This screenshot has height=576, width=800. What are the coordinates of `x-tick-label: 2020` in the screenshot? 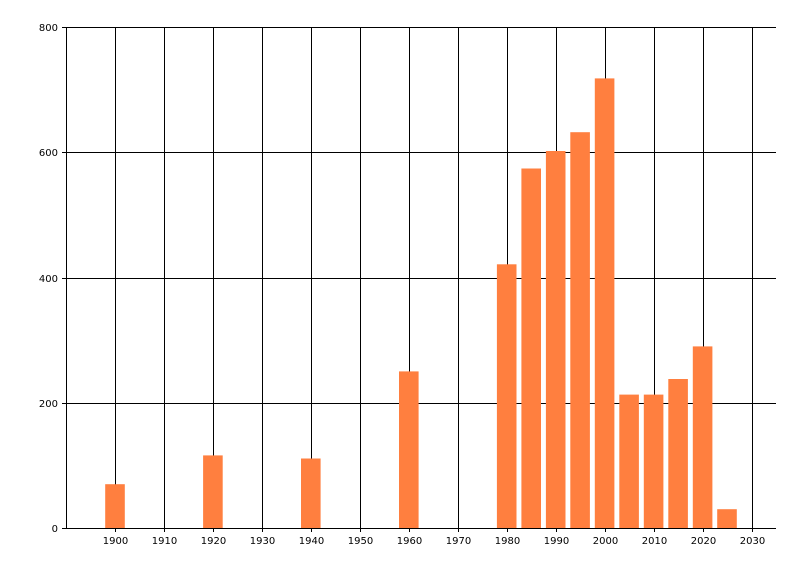 It's located at (703, 541).